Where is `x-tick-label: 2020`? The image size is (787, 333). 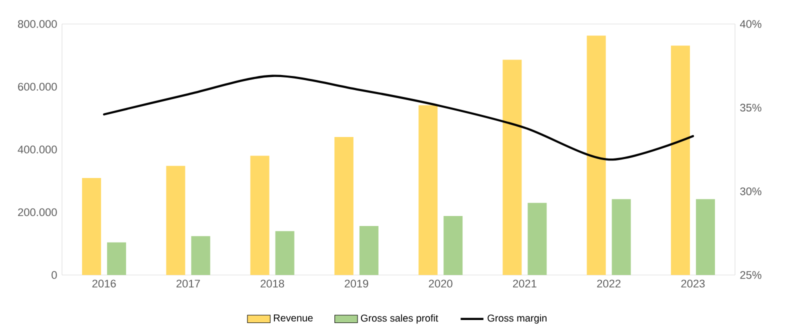
x-tick-label: 2020 is located at coordinates (440, 284).